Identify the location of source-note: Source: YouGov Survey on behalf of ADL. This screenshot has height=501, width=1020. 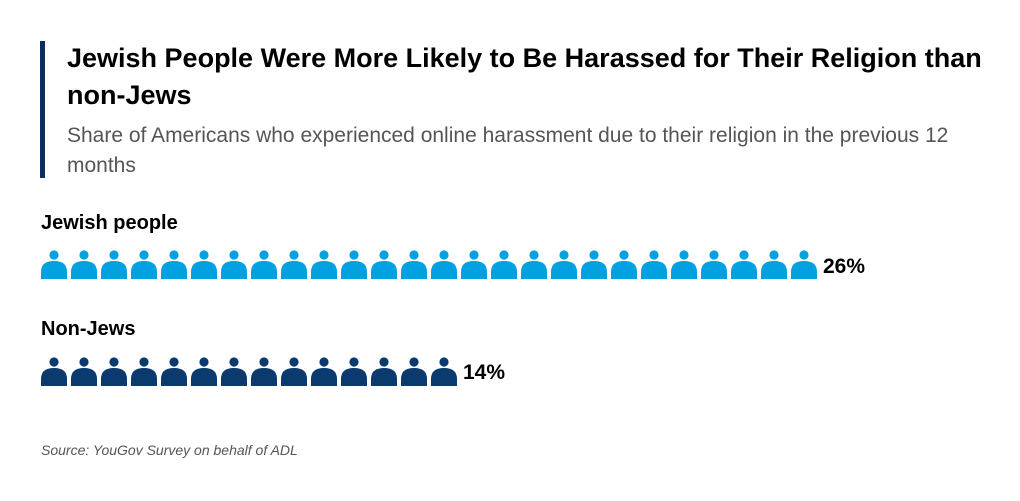
(169, 450).